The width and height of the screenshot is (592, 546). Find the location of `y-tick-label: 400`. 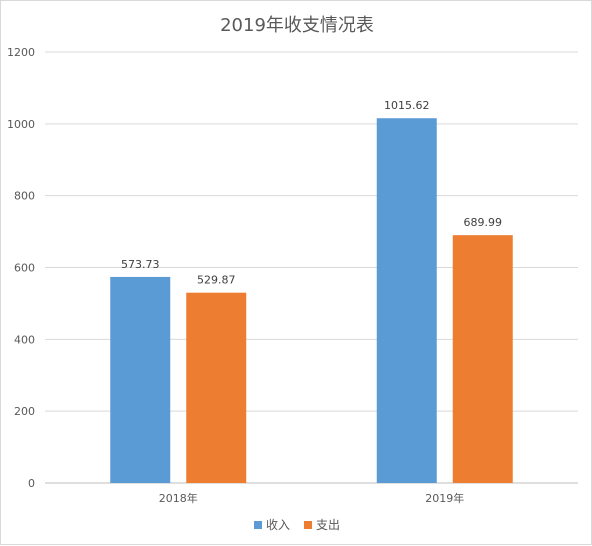

y-tick-label: 400 is located at coordinates (24, 339).